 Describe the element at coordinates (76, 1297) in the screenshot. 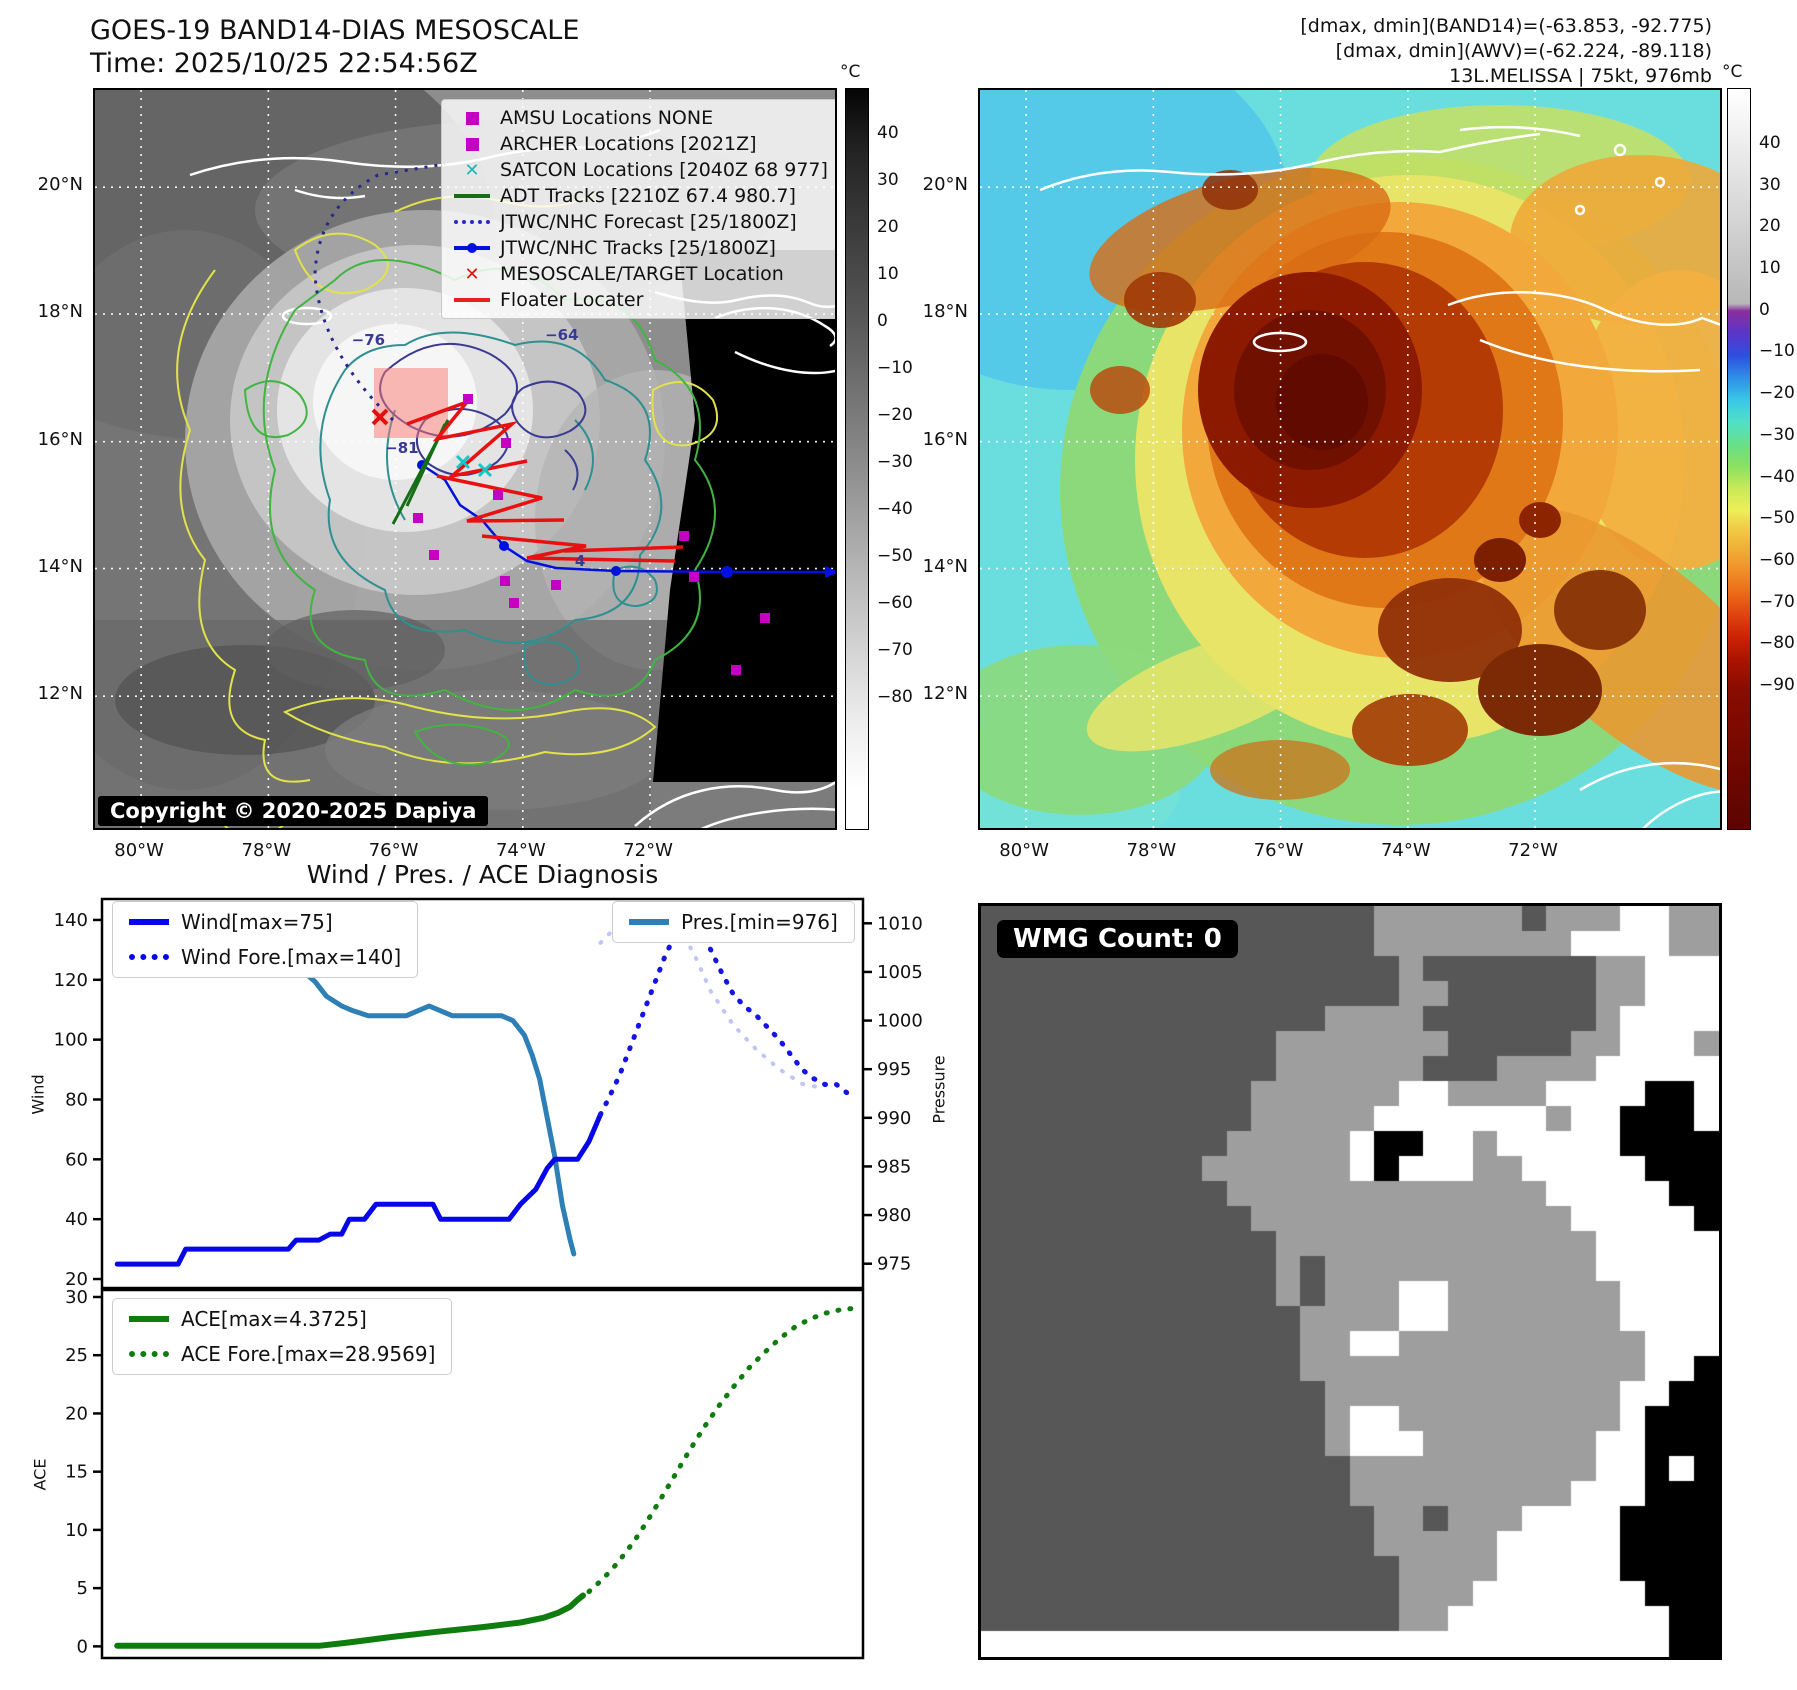

I see `y-axis-tick-label: 30` at that location.